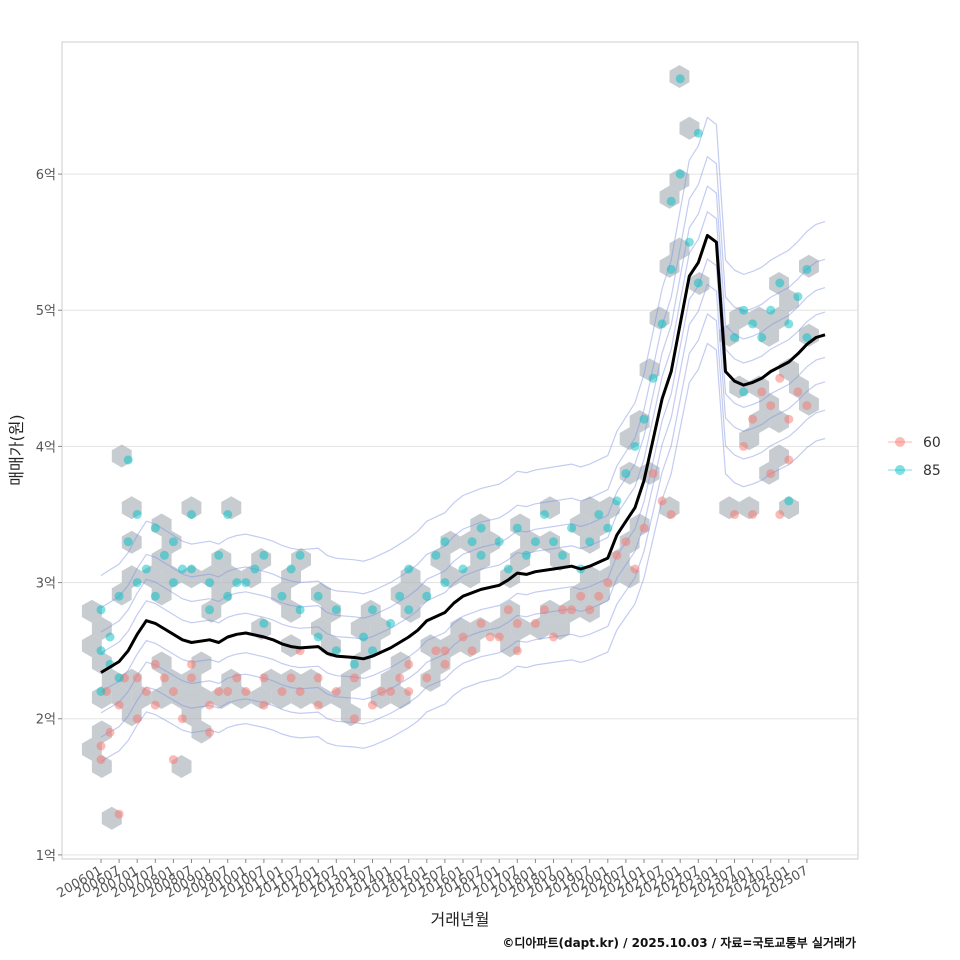  I want to click on y-tick-label: 6억, so click(46, 175).